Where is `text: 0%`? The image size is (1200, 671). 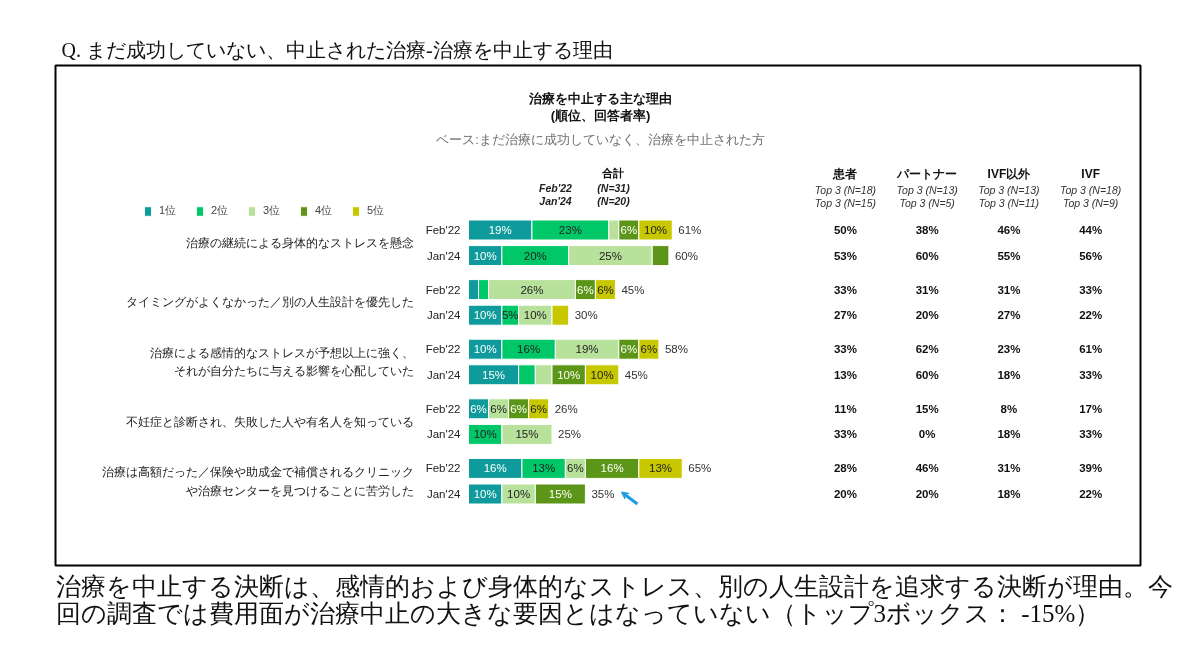 text: 0% is located at coordinates (927, 434).